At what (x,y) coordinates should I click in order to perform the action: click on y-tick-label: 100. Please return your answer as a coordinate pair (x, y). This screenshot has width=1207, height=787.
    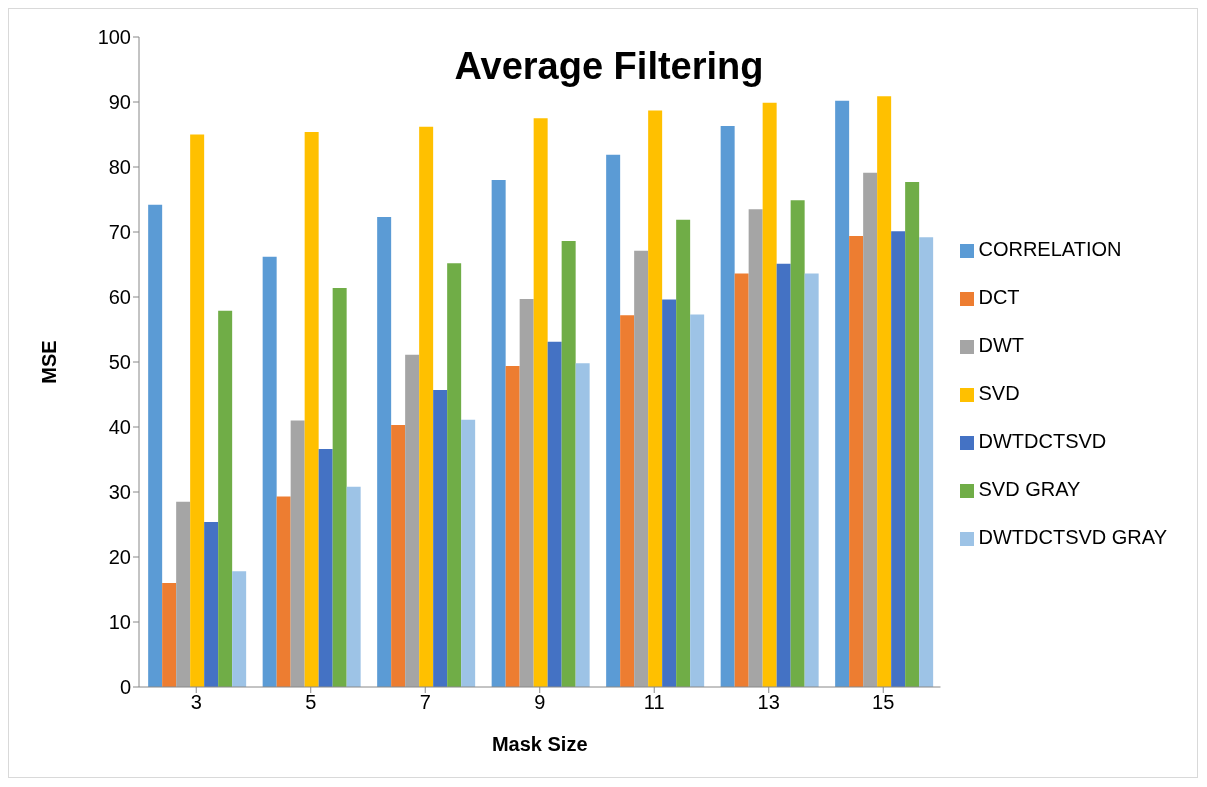
    Looking at the image, I should click on (114, 37).